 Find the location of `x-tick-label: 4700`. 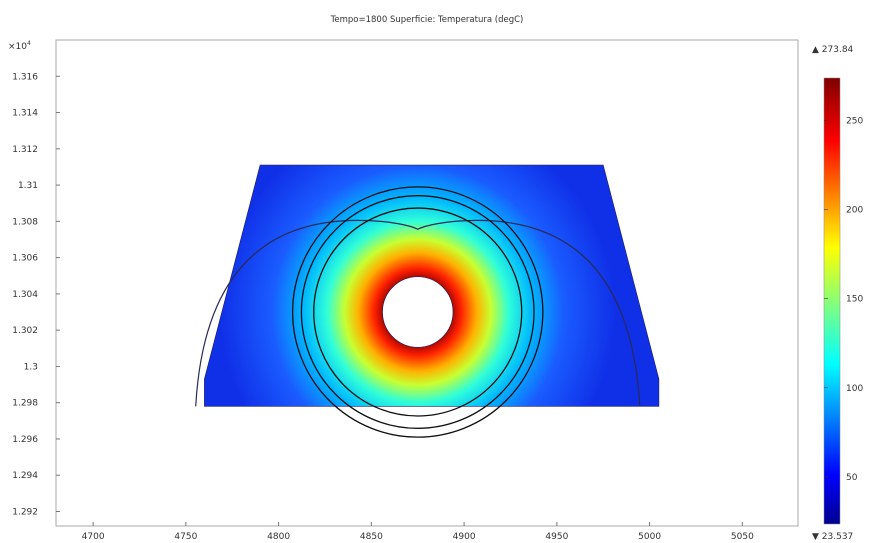

x-tick-label: 4700 is located at coordinates (93, 537).